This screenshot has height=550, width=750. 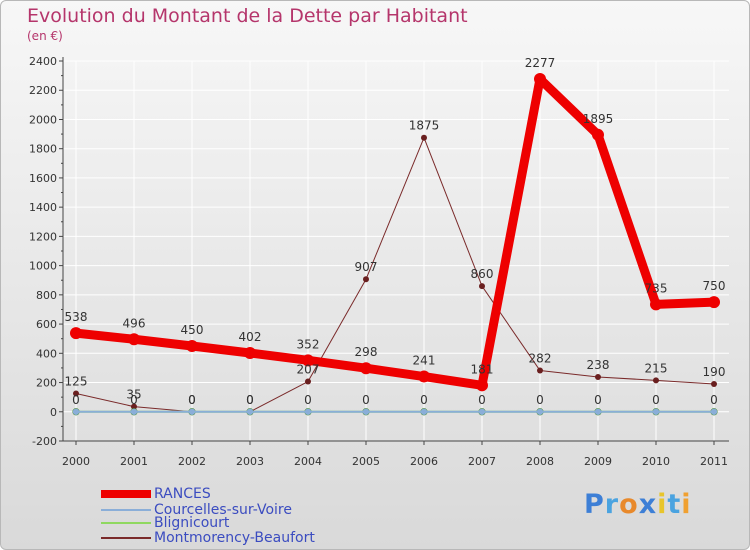 What do you see at coordinates (43, 207) in the screenshot?
I see `y-tick-label: 1400` at bounding box center [43, 207].